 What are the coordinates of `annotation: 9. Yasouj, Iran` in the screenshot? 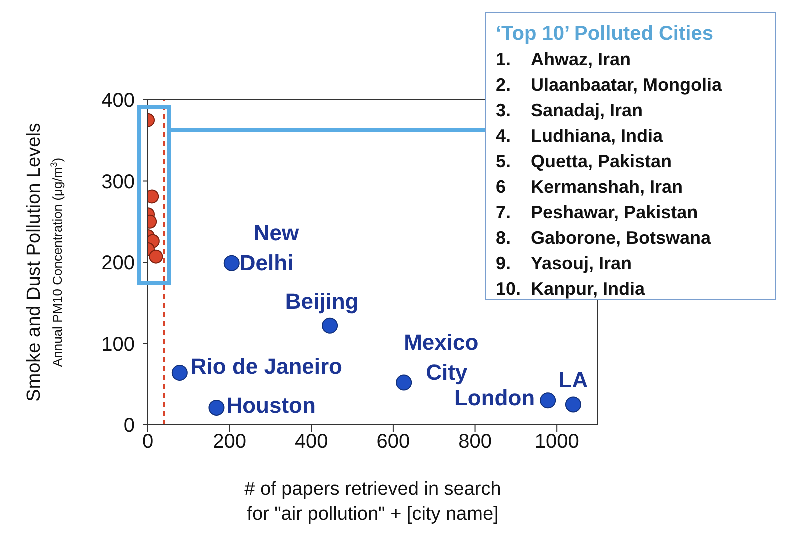 It's located at (564, 264).